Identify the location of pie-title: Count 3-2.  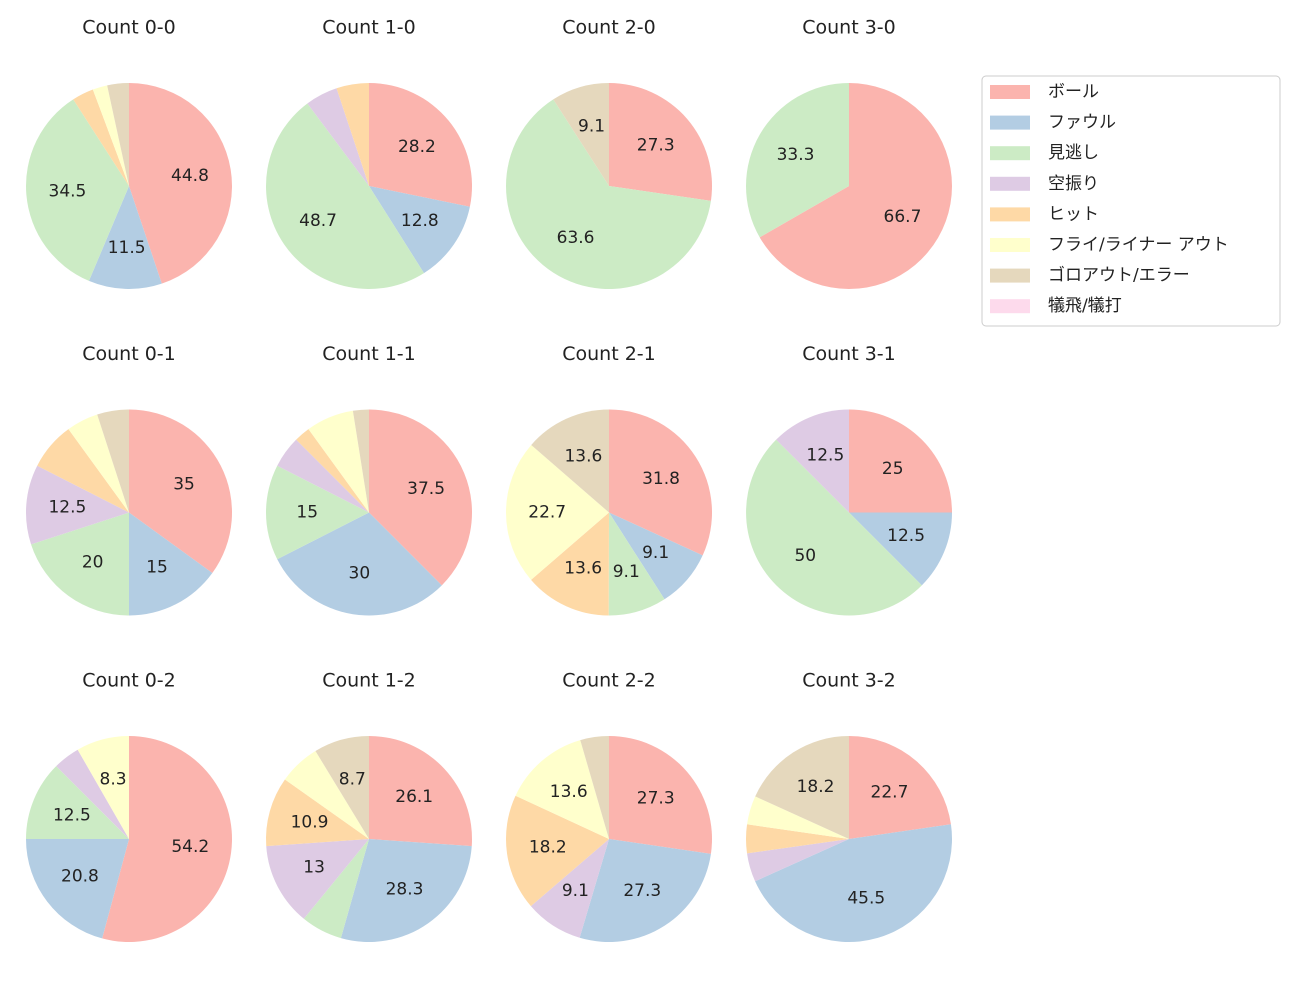
(849, 681).